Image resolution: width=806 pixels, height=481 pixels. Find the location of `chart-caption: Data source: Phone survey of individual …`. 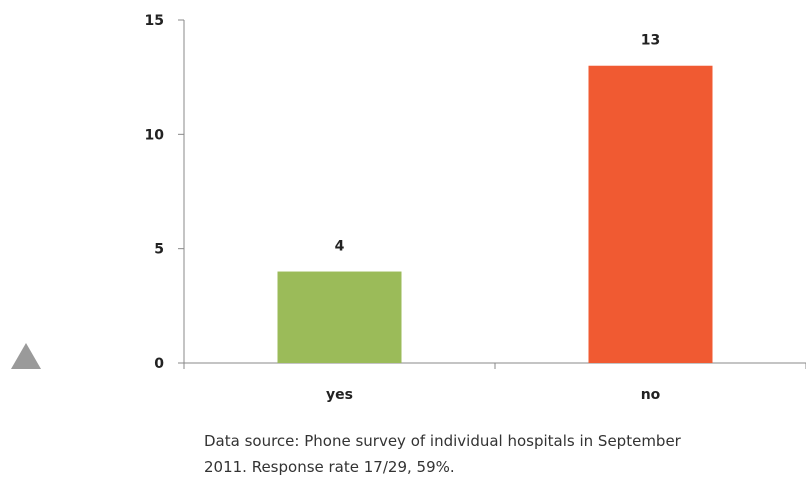

chart-caption: Data source: Phone survey of individual … is located at coordinates (504, 454).